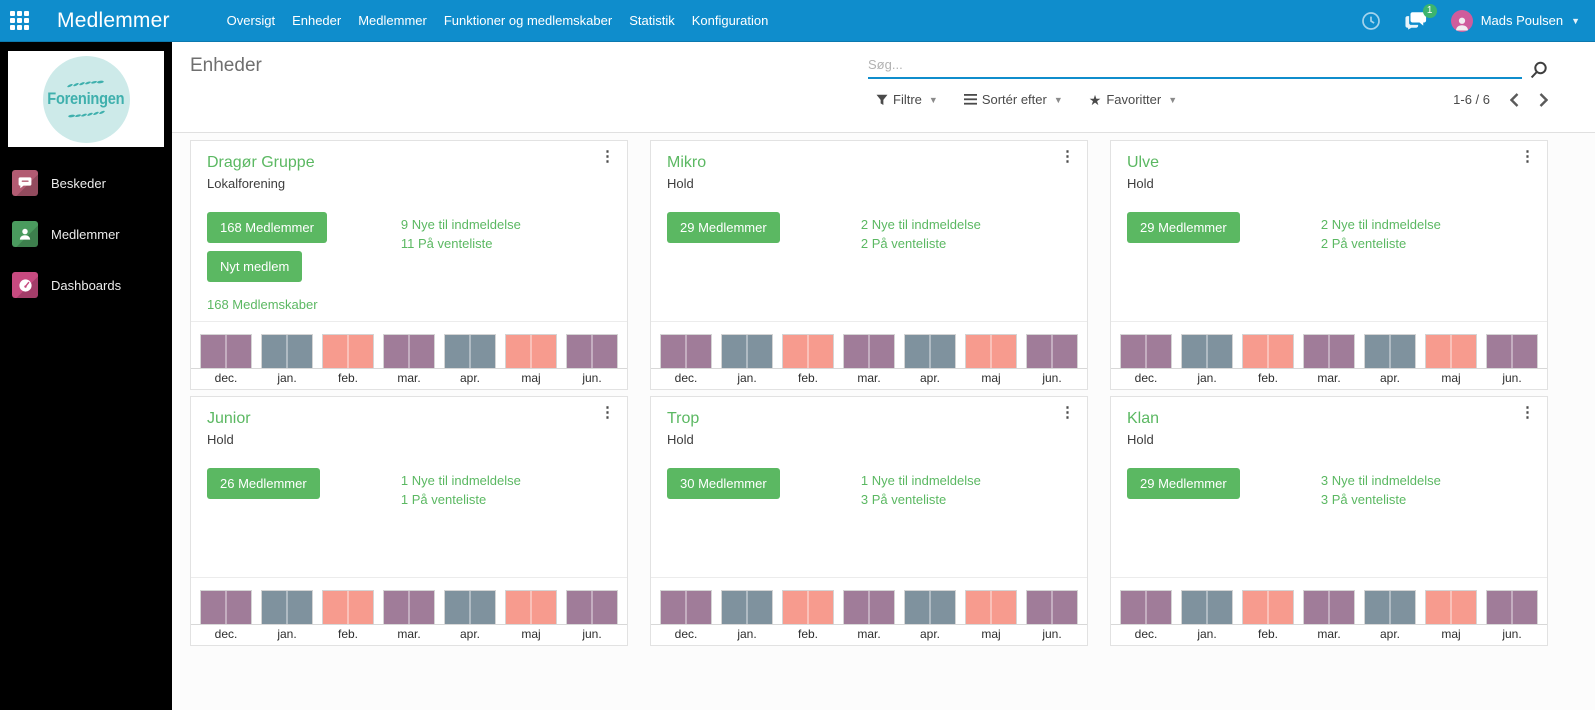  Describe the element at coordinates (85, 84) in the screenshot. I see `laurel-icon` at that location.